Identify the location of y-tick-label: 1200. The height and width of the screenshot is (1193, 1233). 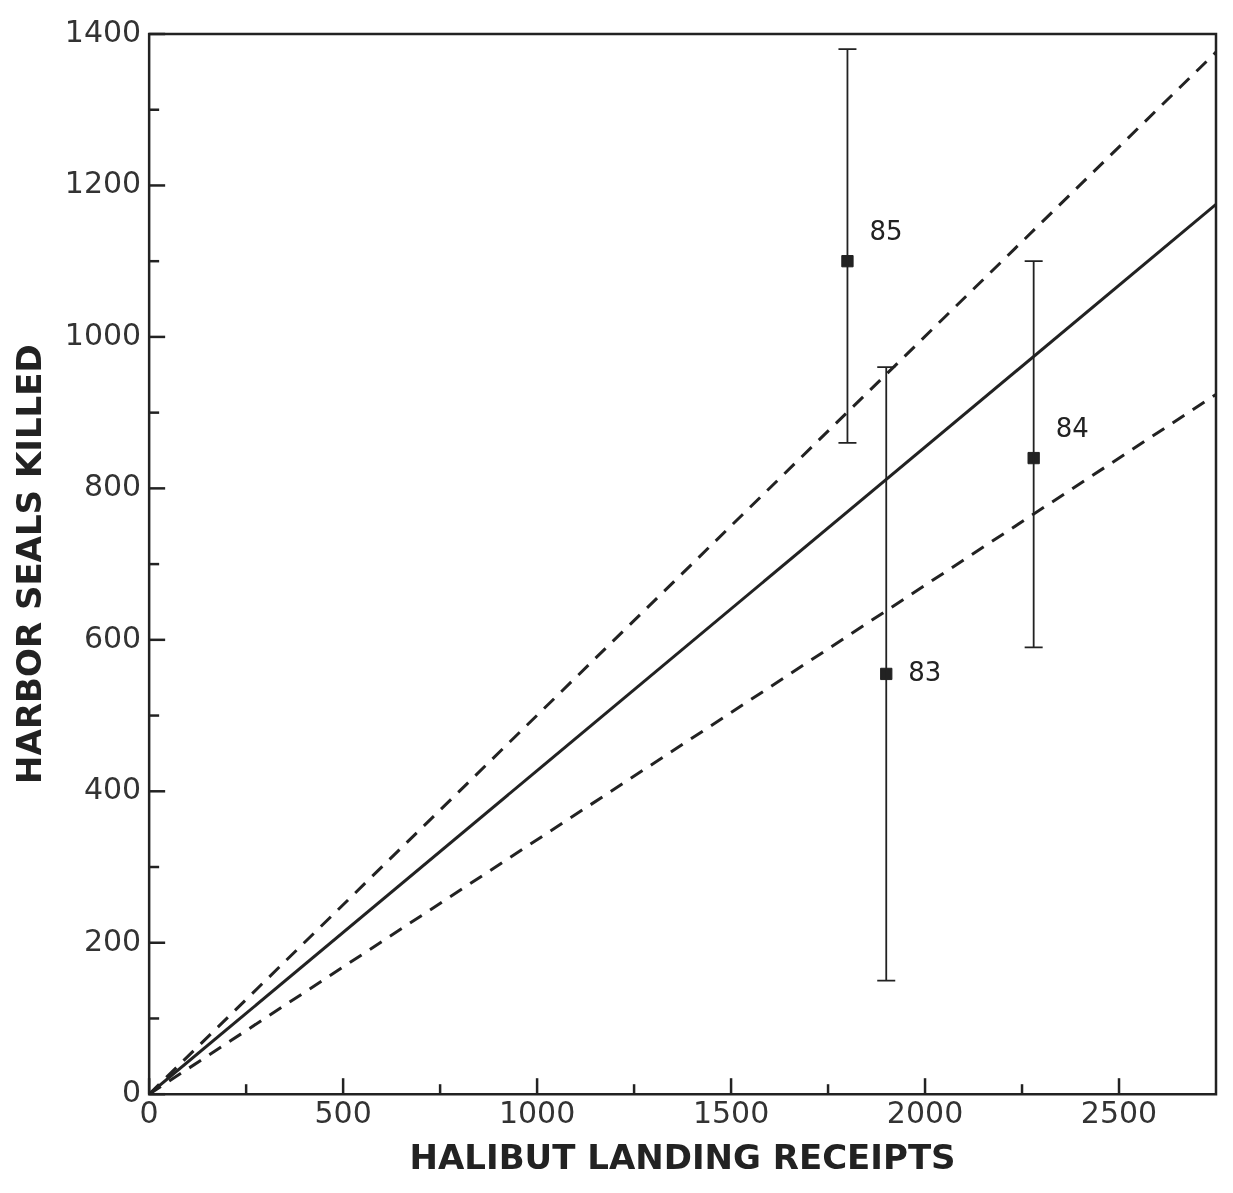
(103, 183).